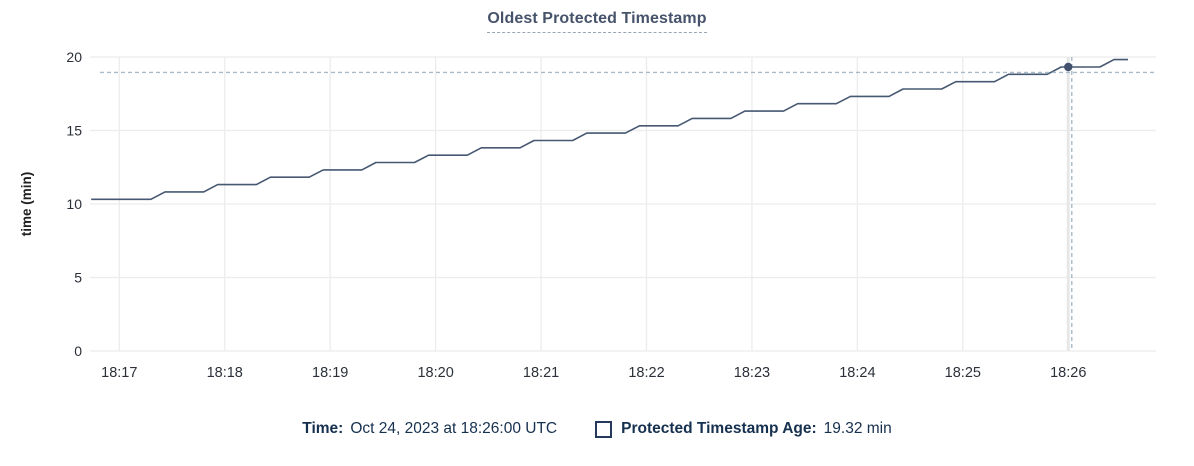  I want to click on series-legend-value: 19.32 min, so click(857, 428).